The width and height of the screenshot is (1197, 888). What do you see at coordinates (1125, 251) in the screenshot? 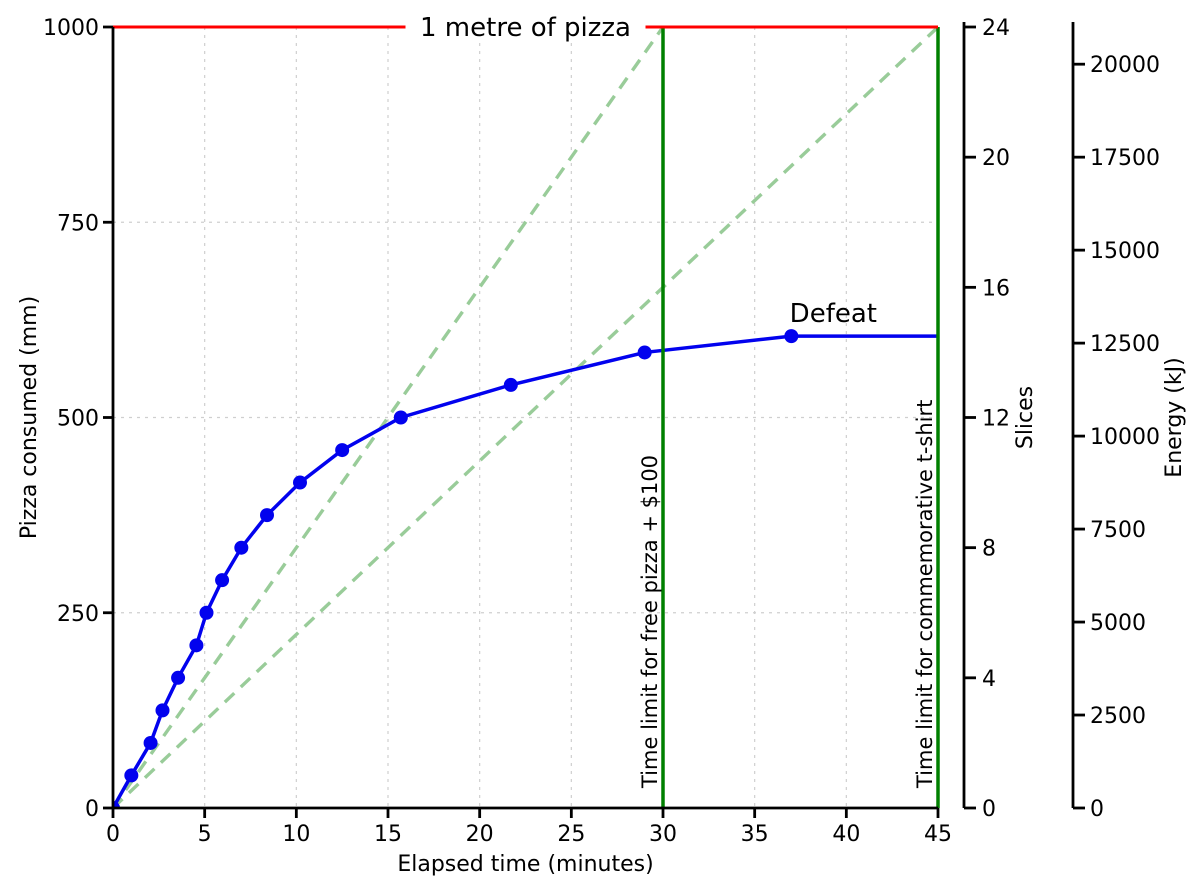
I see `energy-tick-label: 15000` at bounding box center [1125, 251].